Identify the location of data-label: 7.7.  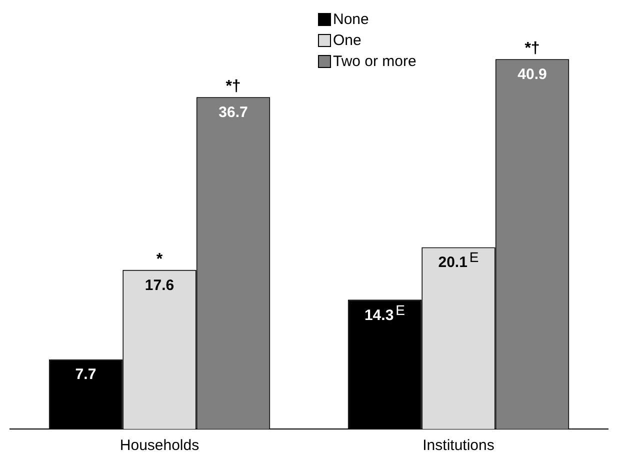
(85, 375).